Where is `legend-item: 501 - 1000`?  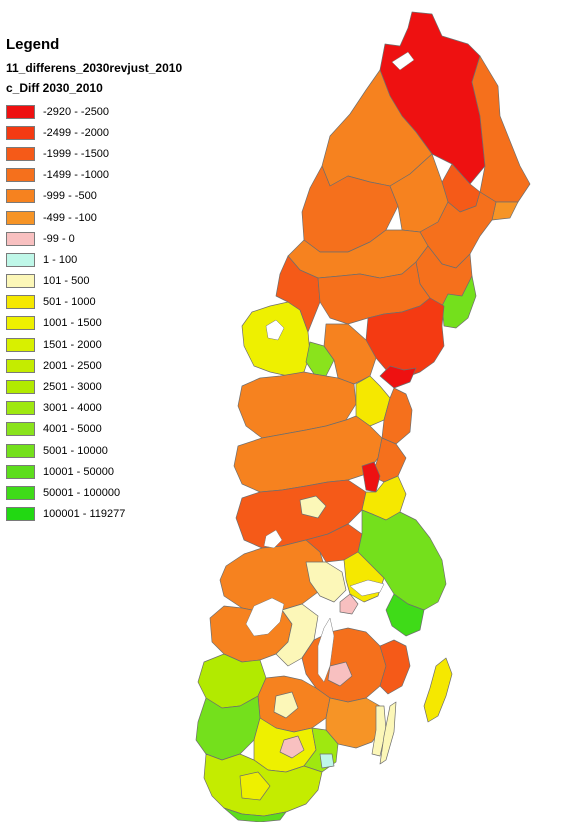
legend-item: 501 - 1000 is located at coordinates (121, 302).